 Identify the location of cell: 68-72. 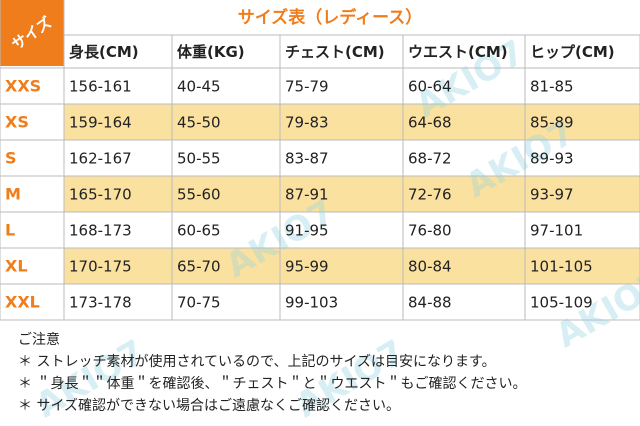
(430, 159).